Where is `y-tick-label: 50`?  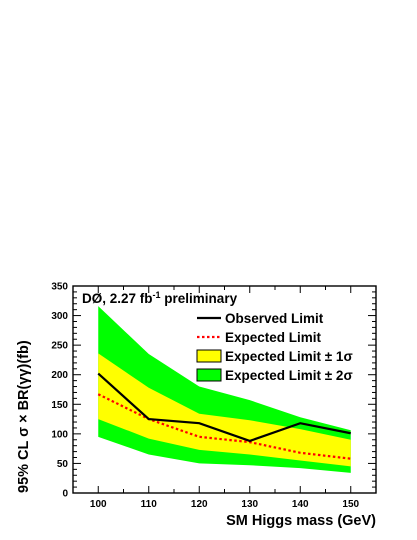
y-tick-label: 50 is located at coordinates (63, 464).